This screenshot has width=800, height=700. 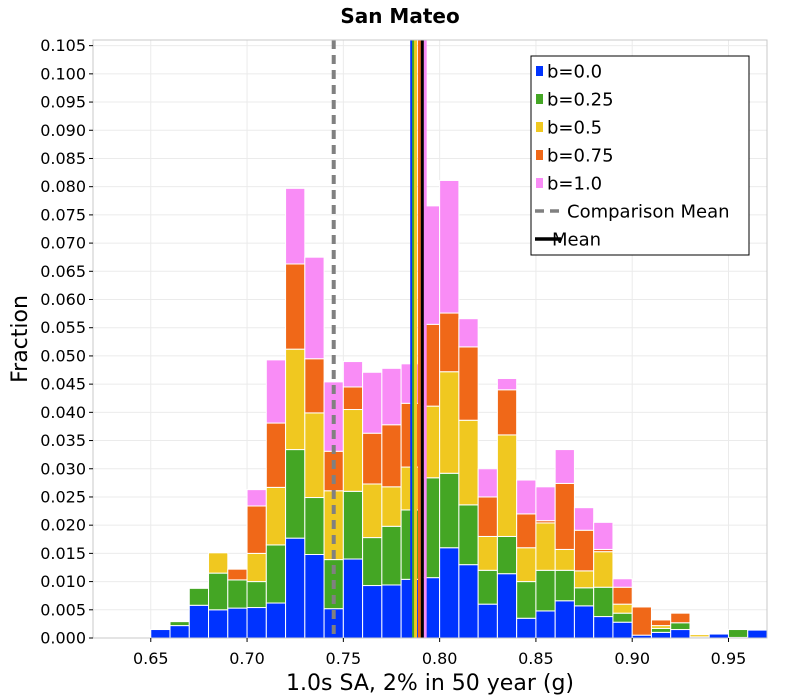 I want to click on legend-label: b=0.0, so click(x=574, y=72).